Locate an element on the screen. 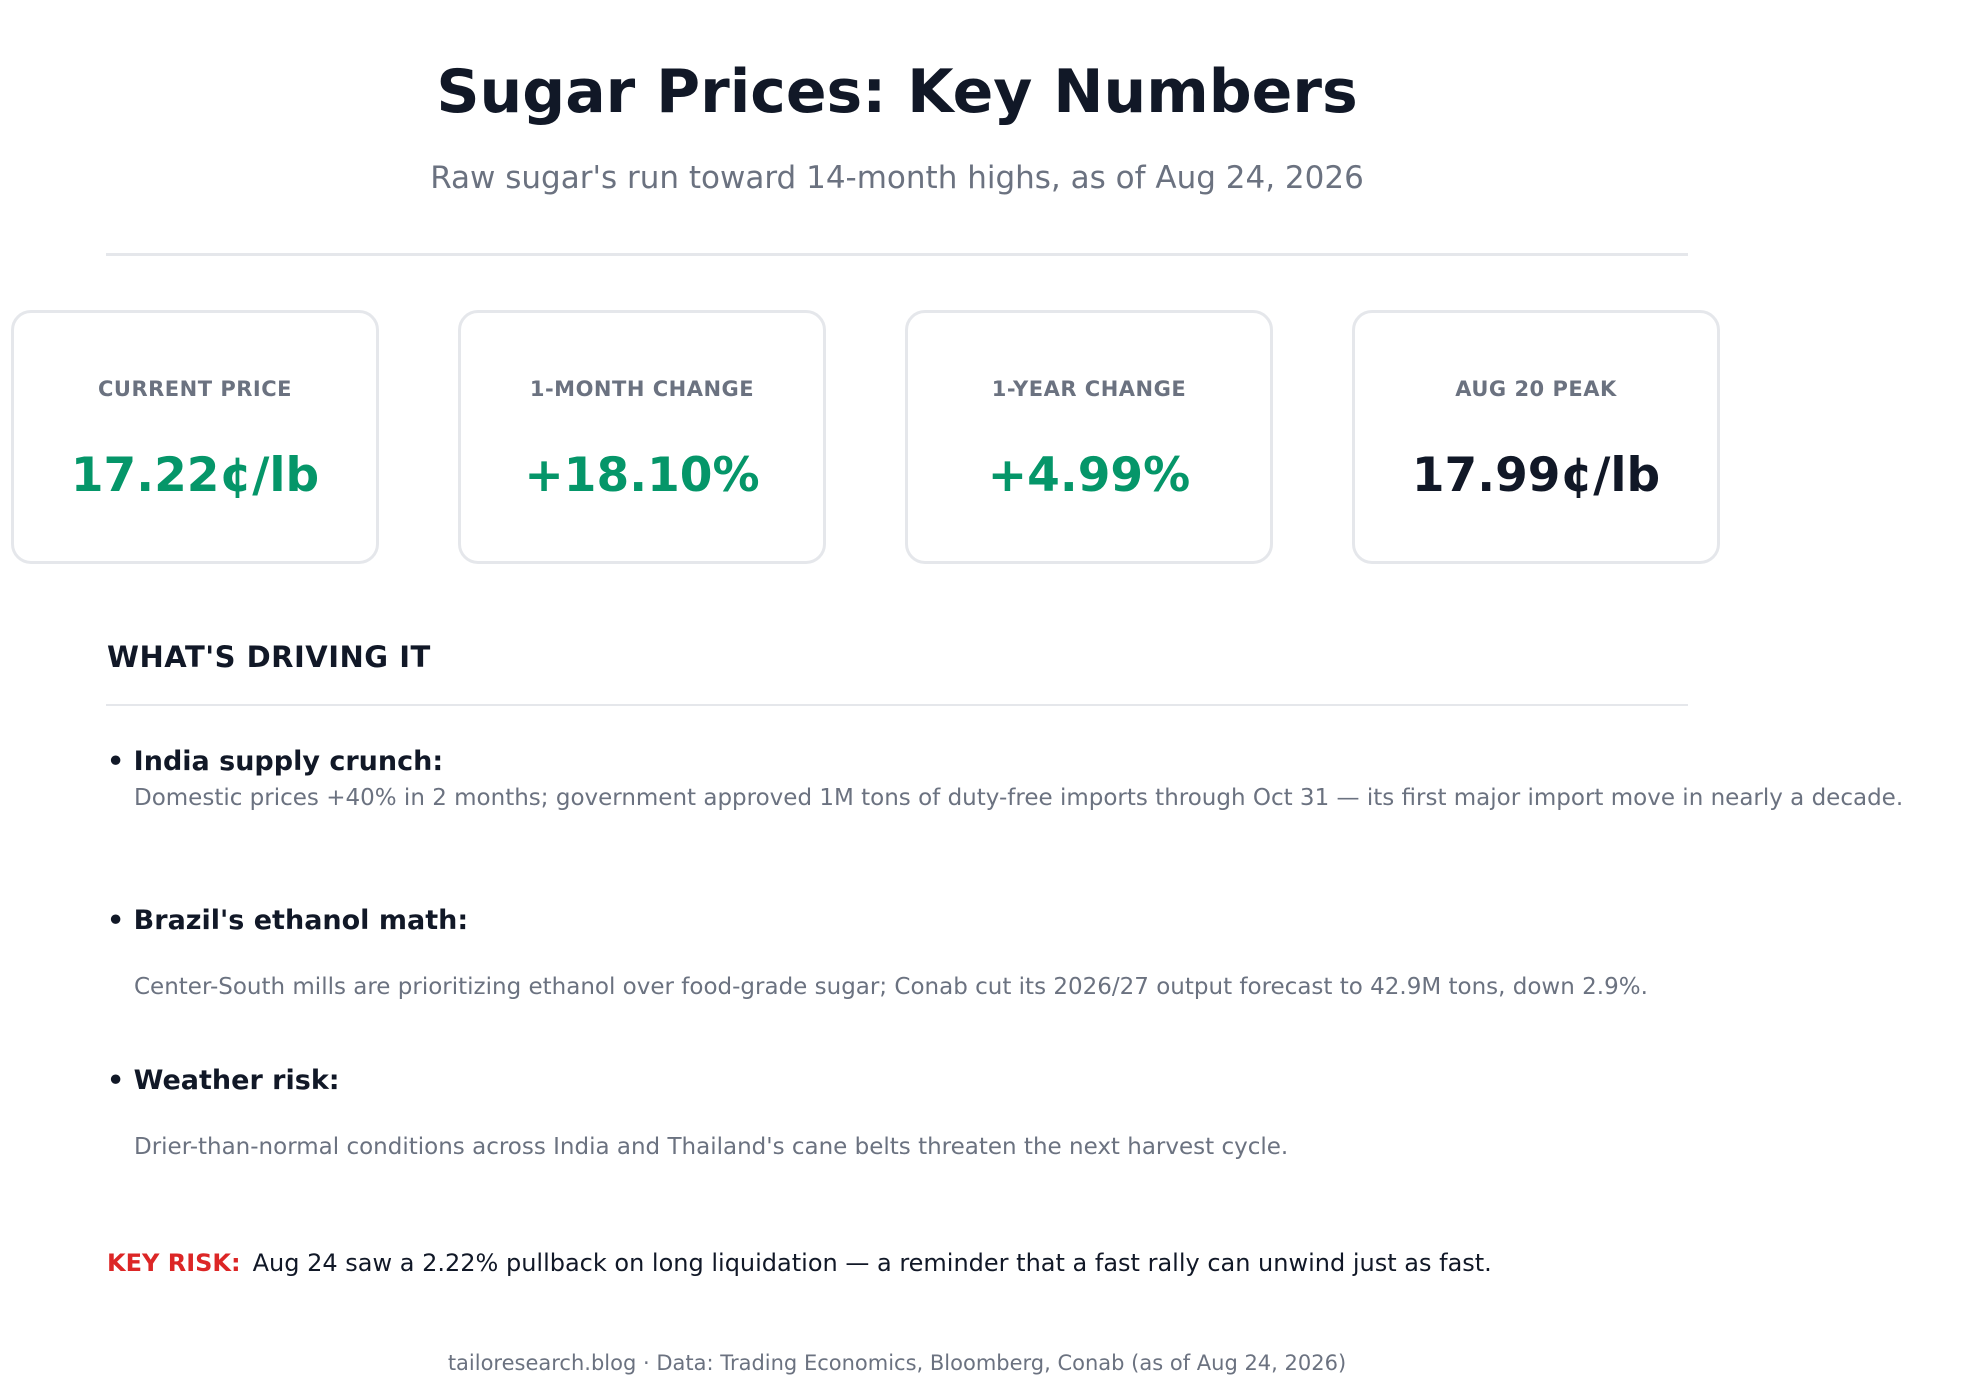 This screenshot has width=1971, height=1384. stat-card-value: +18.10% is located at coordinates (642, 475).